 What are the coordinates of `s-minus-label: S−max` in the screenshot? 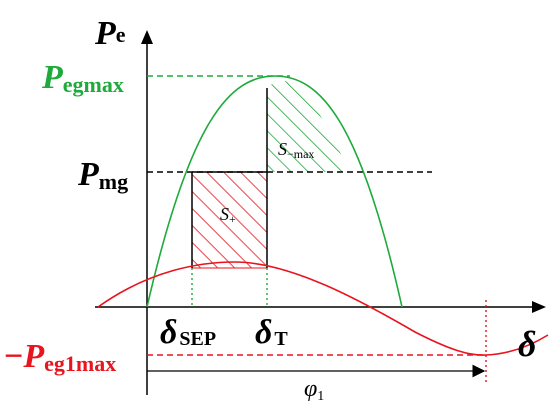 It's located at (296, 150).